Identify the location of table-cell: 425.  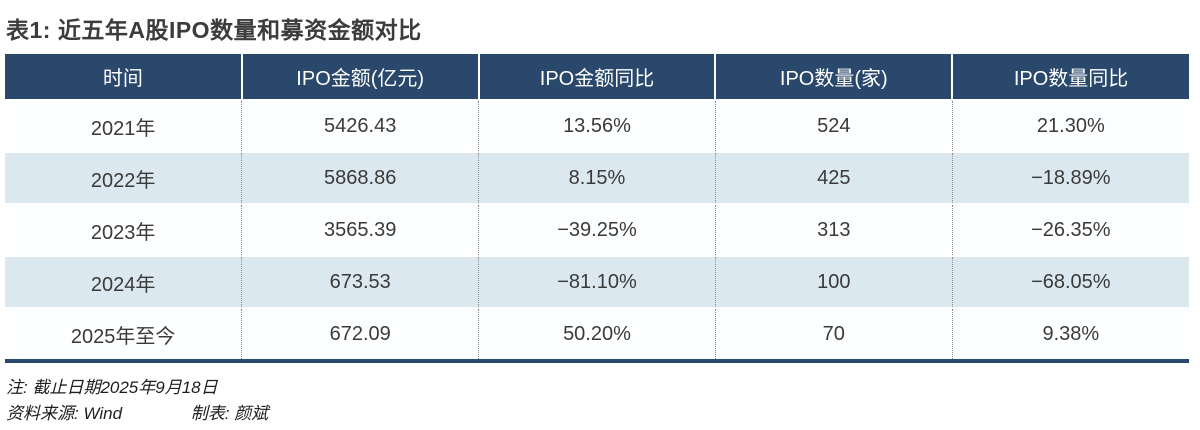
(833, 177).